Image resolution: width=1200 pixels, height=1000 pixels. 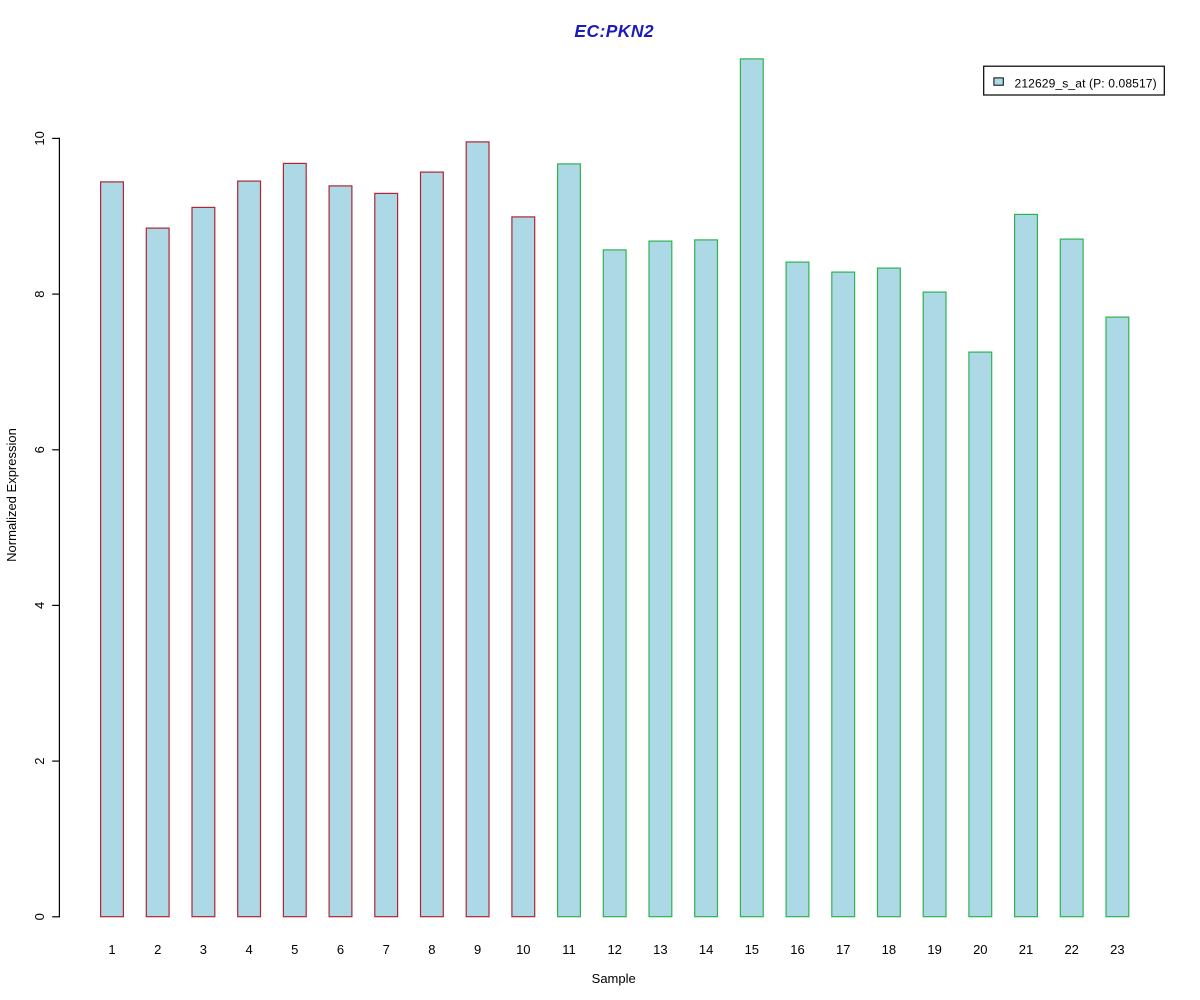 I want to click on svg-text: 7, so click(x=386, y=949).